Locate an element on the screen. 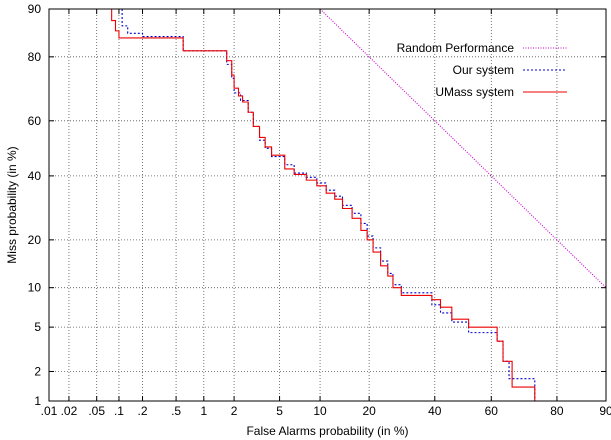  x-tick-label: 1 is located at coordinates (203, 411).